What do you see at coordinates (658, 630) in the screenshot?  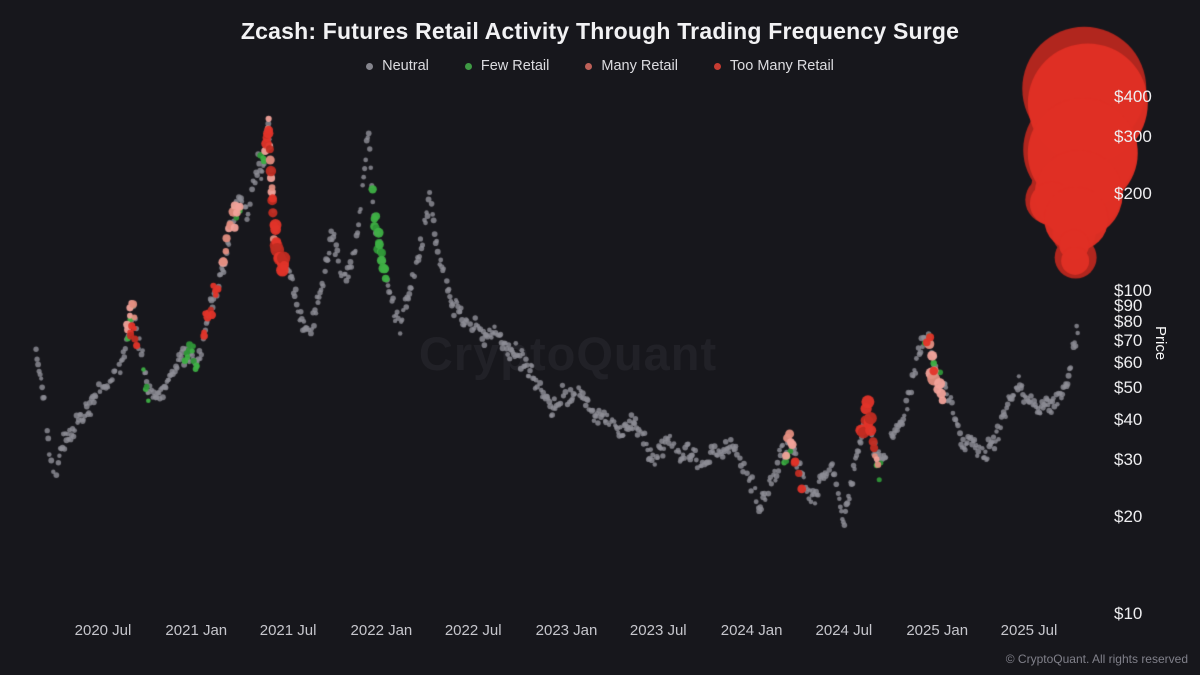 I see `x-axis-tick-label: 2023 Jul` at bounding box center [658, 630].